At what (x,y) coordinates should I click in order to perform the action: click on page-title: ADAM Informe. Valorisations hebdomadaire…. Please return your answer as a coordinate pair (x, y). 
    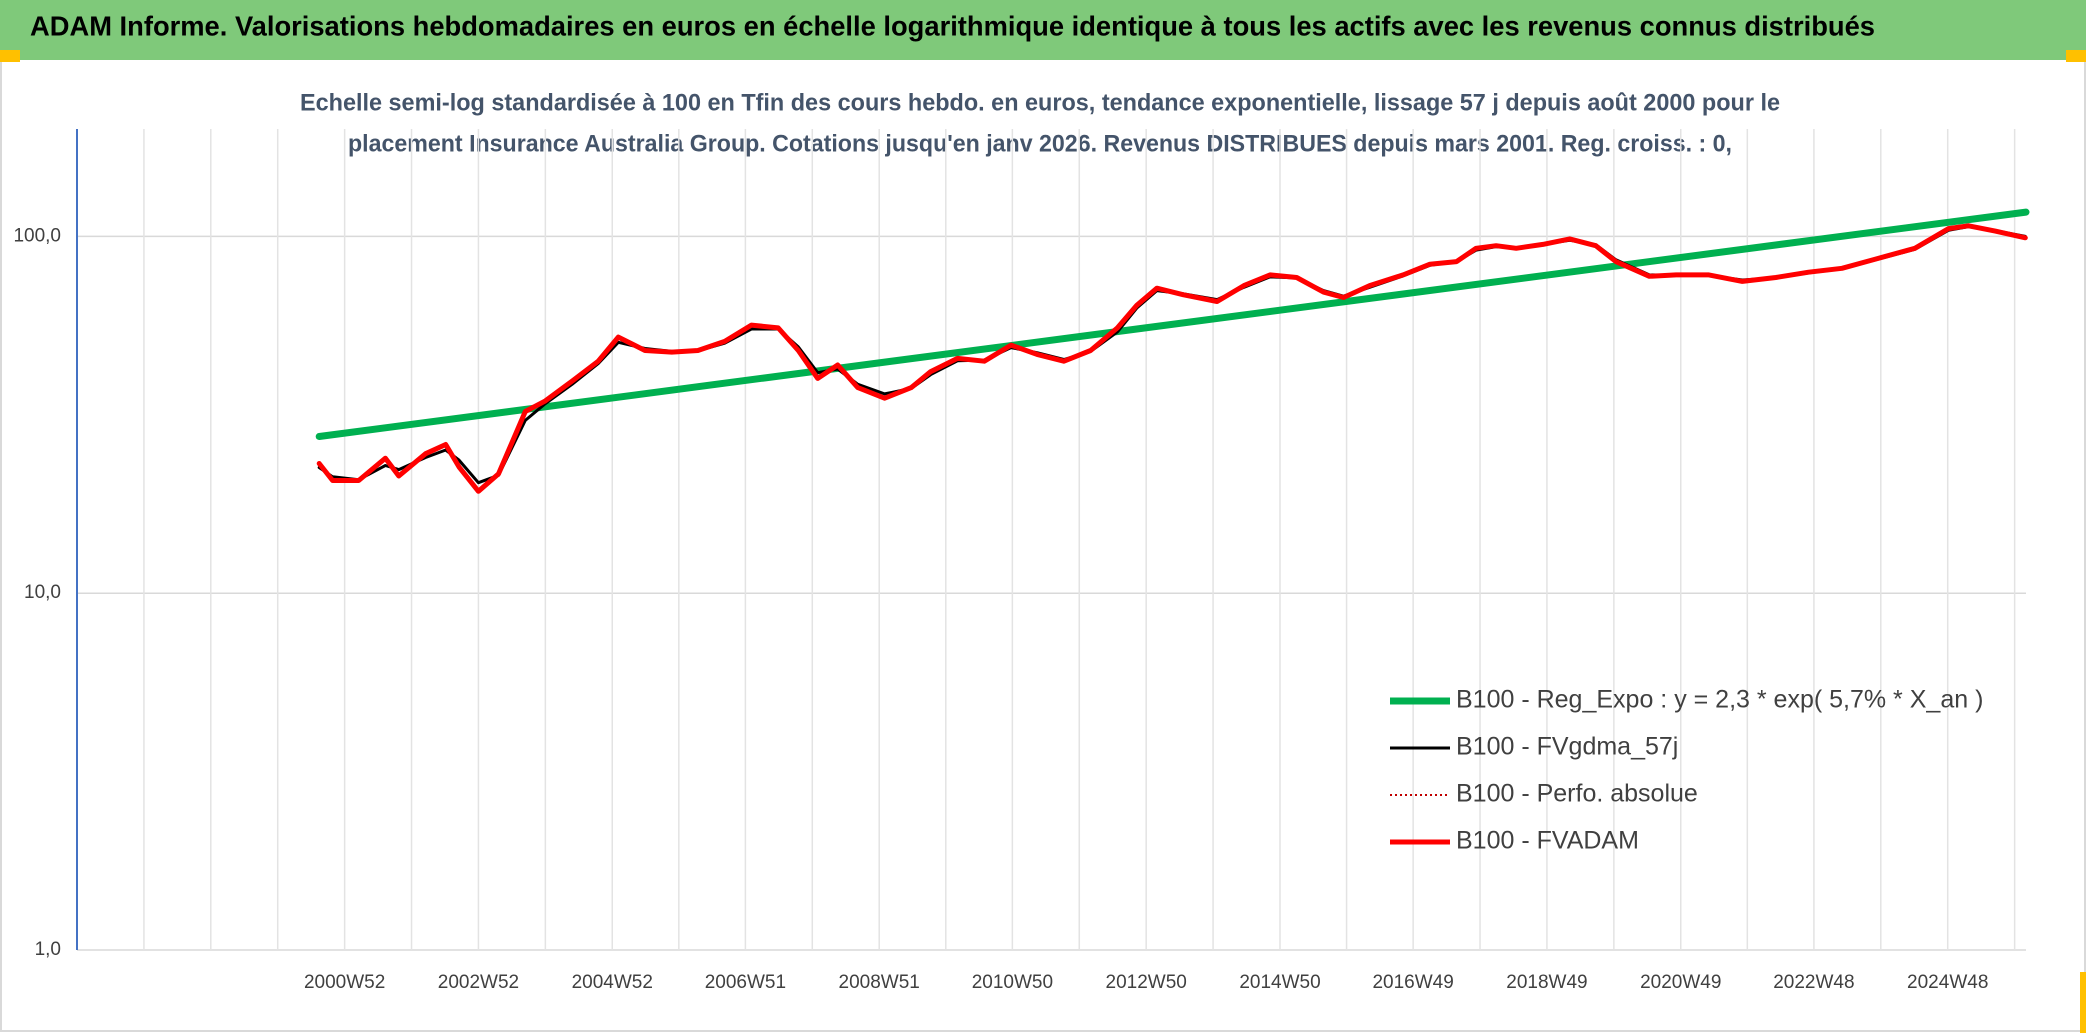
    Looking at the image, I should click on (952, 25).